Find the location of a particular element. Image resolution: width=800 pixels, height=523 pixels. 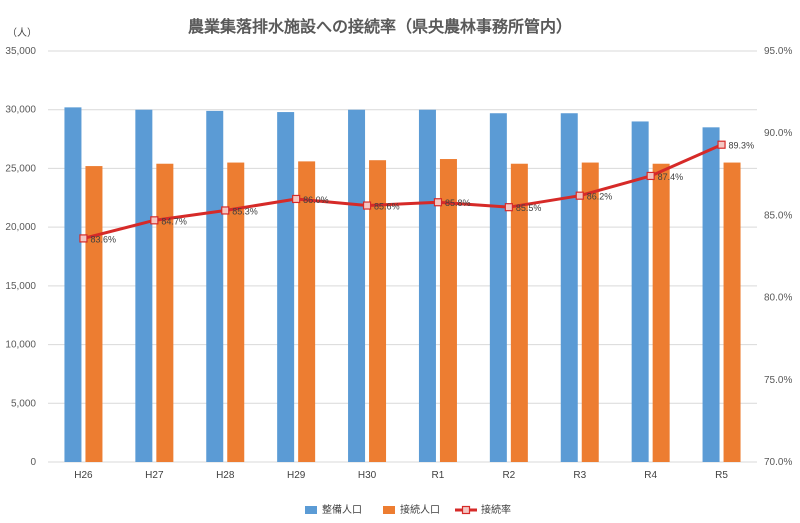

legend-marker is located at coordinates (466, 510).